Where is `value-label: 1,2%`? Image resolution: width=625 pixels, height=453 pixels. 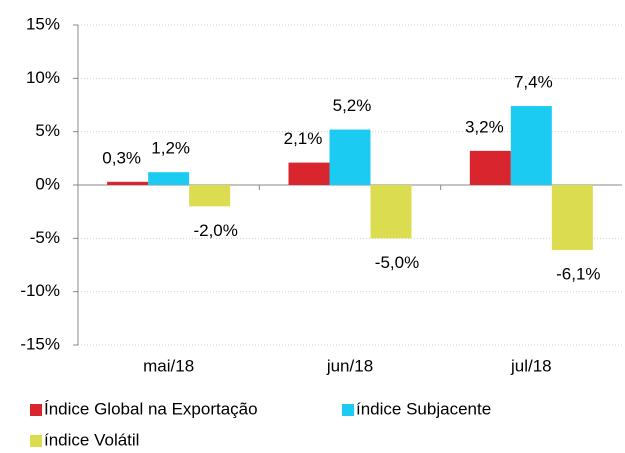 value-label: 1,2% is located at coordinates (170, 148).